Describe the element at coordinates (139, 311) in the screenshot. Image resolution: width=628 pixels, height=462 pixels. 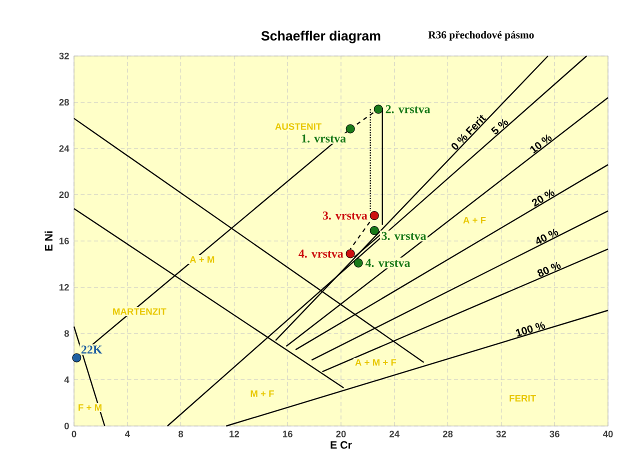
I see `annotation: MARTENZIT` at that location.